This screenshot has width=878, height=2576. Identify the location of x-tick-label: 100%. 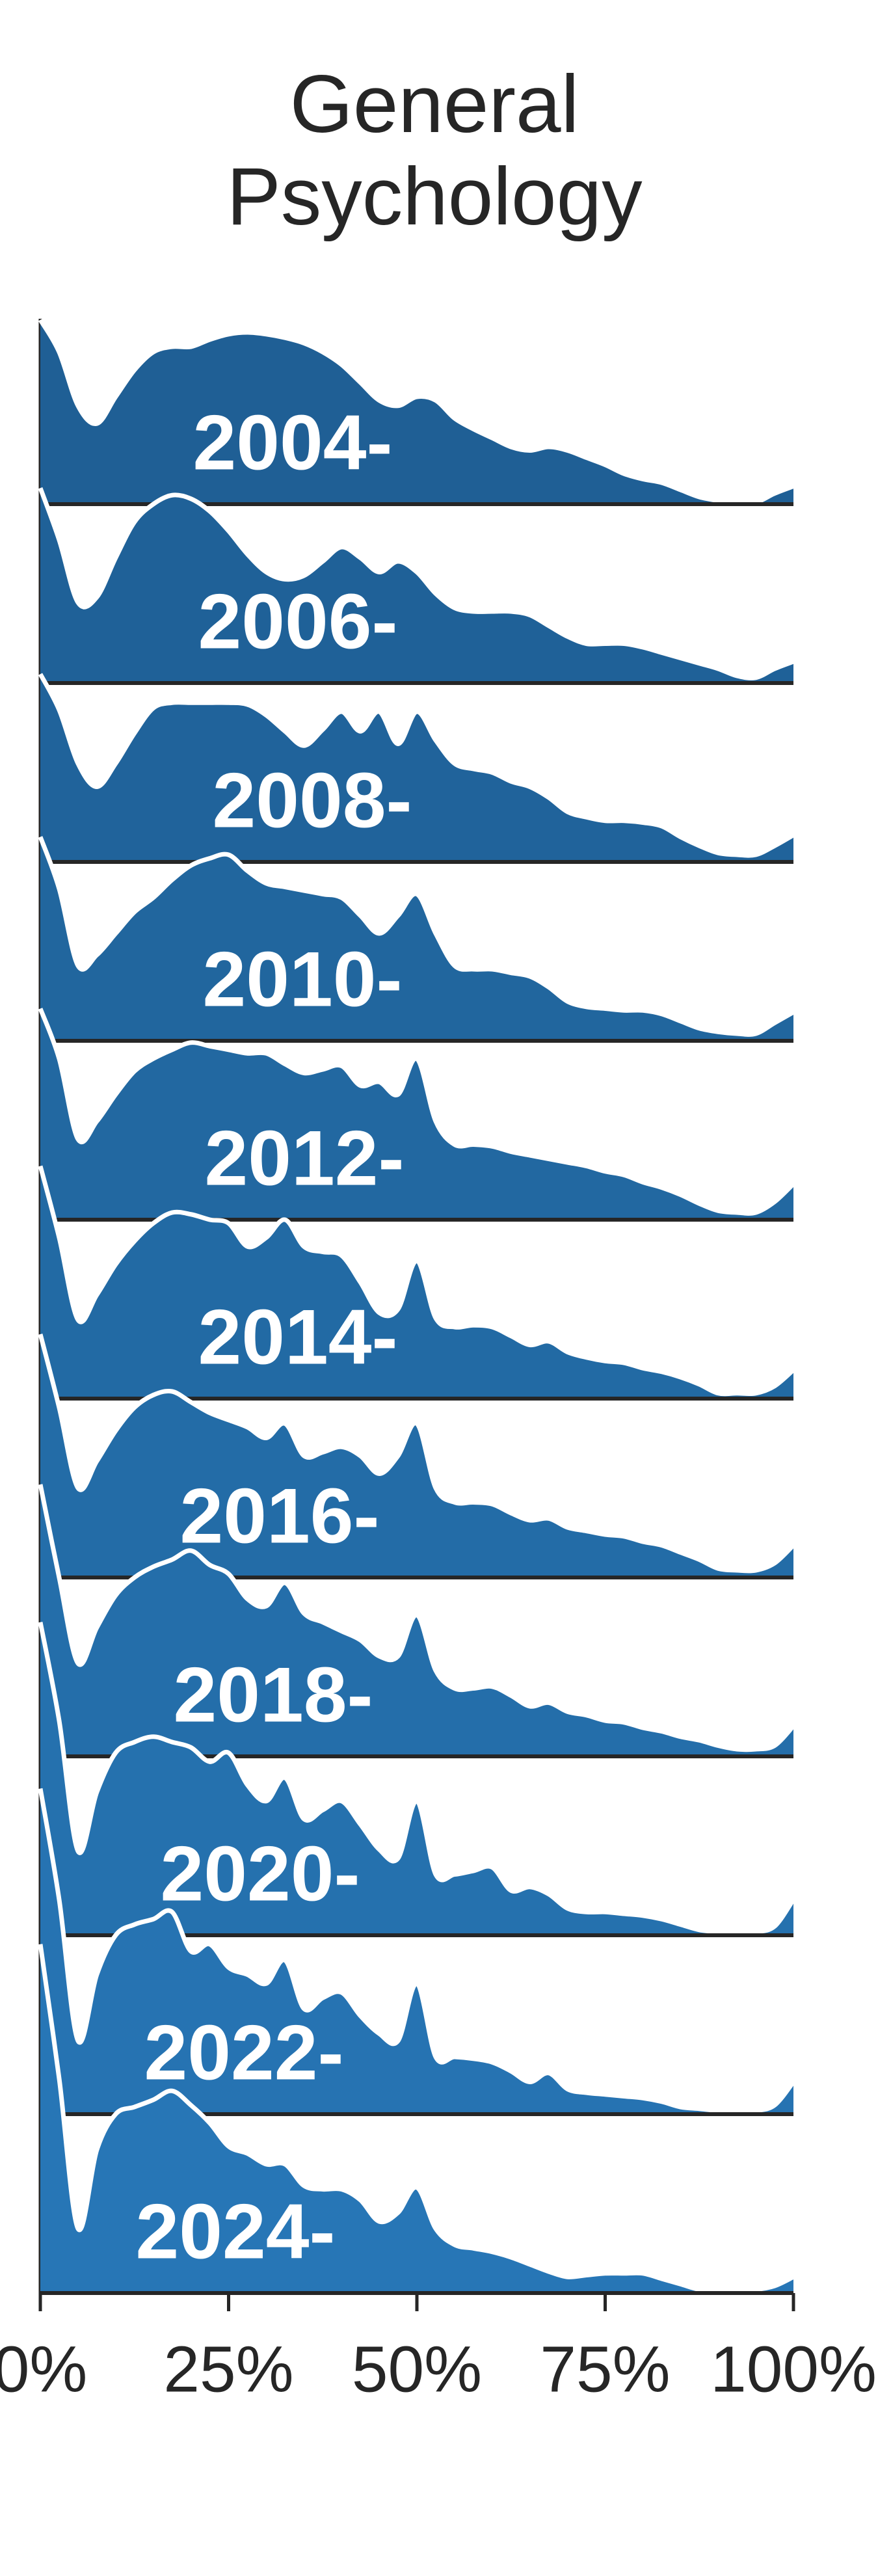
(793, 2369).